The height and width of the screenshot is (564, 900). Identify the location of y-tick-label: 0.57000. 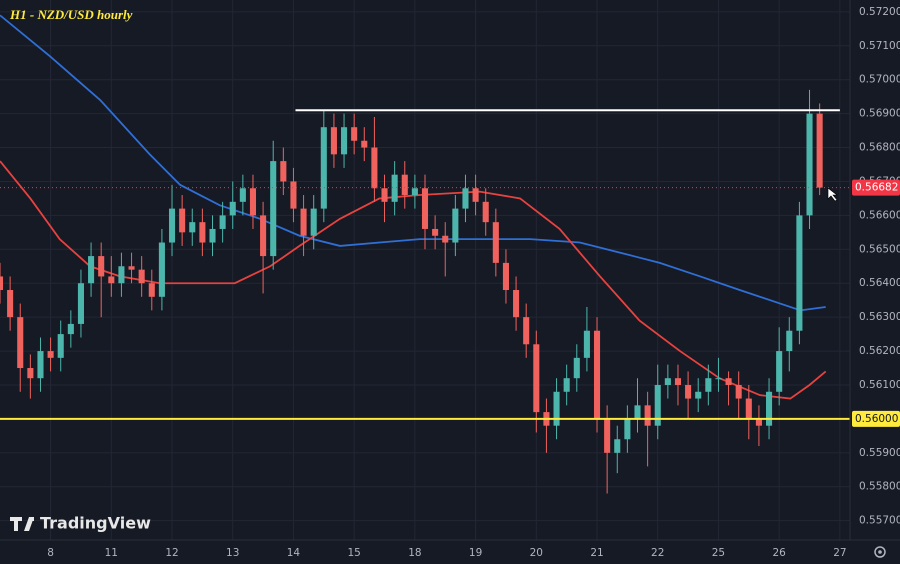
(879, 80).